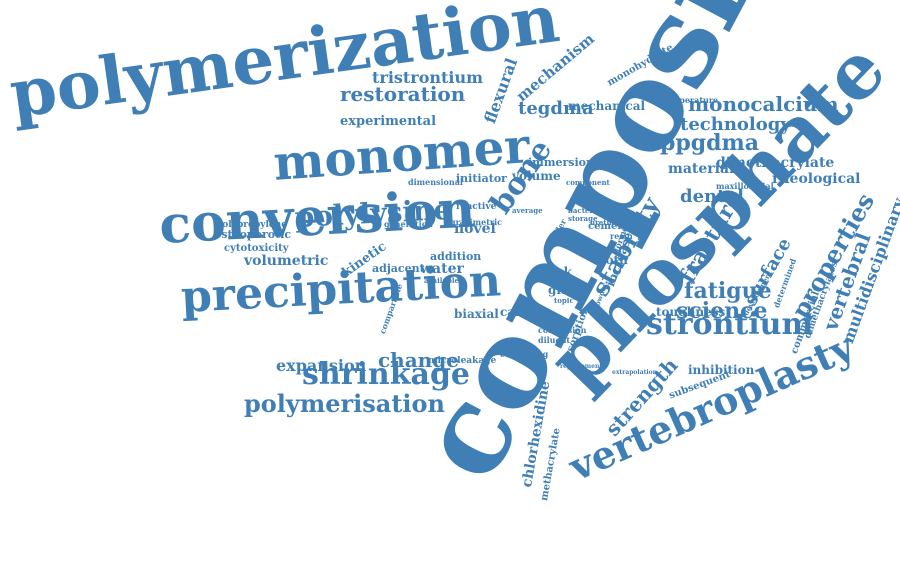 Image resolution: width=900 pixels, height=564 pixels. What do you see at coordinates (256, 248) in the screenshot?
I see `word-cytotoxicity: cytotoxicity` at bounding box center [256, 248].